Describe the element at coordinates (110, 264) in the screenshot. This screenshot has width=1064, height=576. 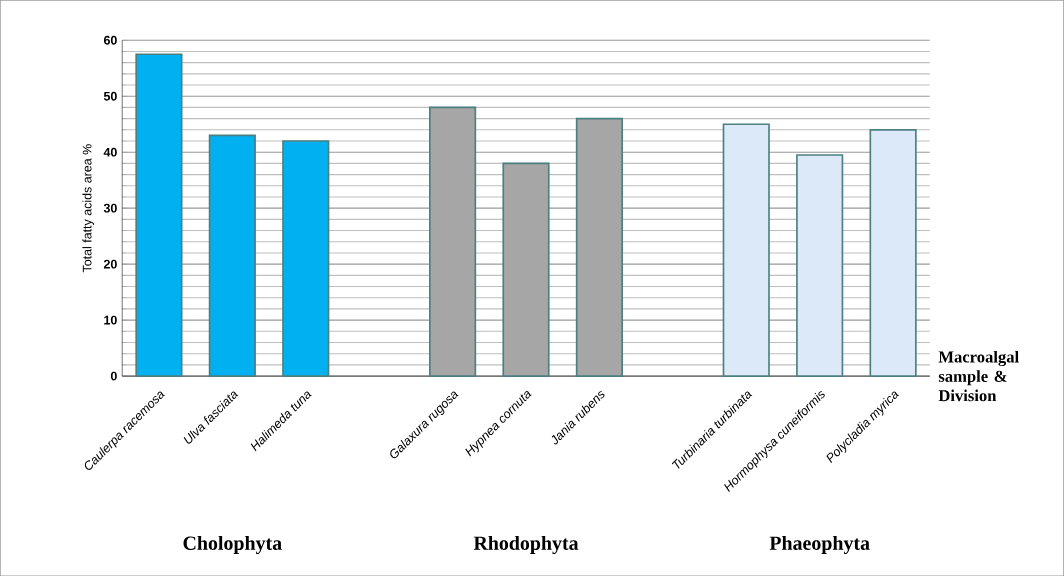
I see `y-tick-label: 20` at that location.